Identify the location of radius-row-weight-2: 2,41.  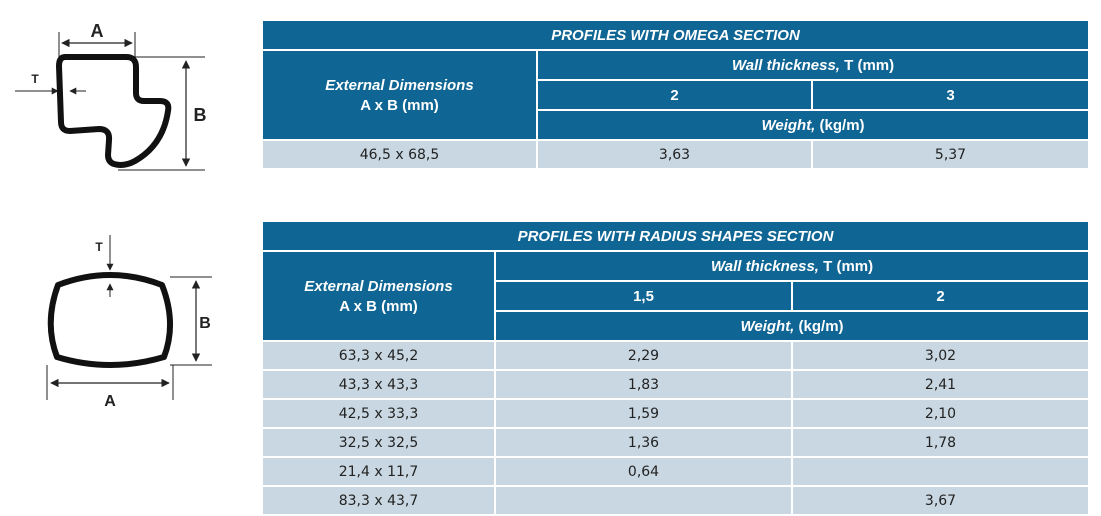
(941, 383).